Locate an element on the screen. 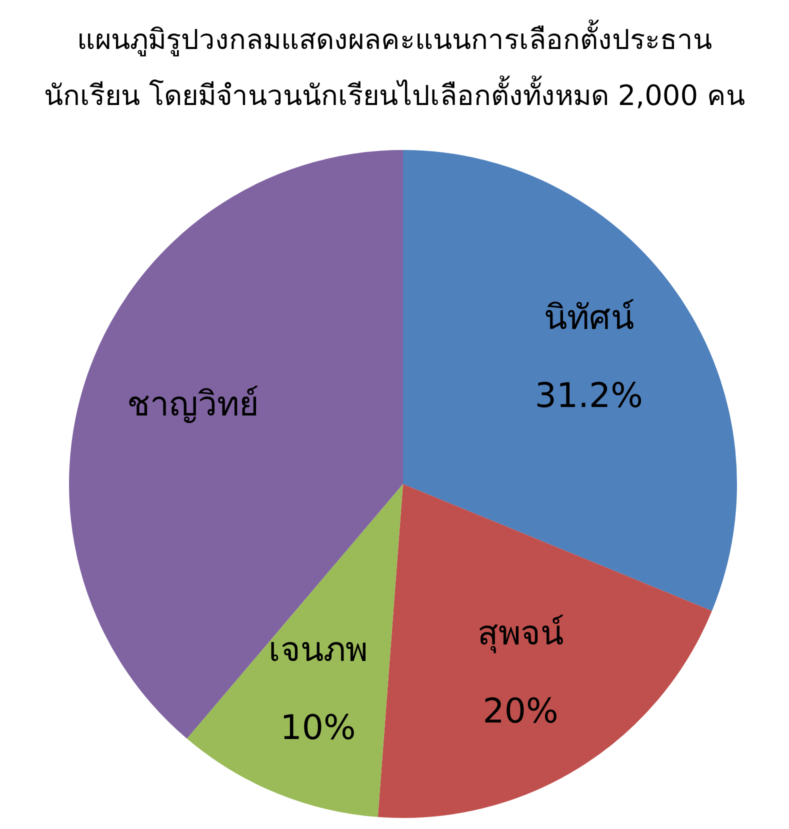 This screenshot has height=829, width=789. data-label: 20% is located at coordinates (520, 711).